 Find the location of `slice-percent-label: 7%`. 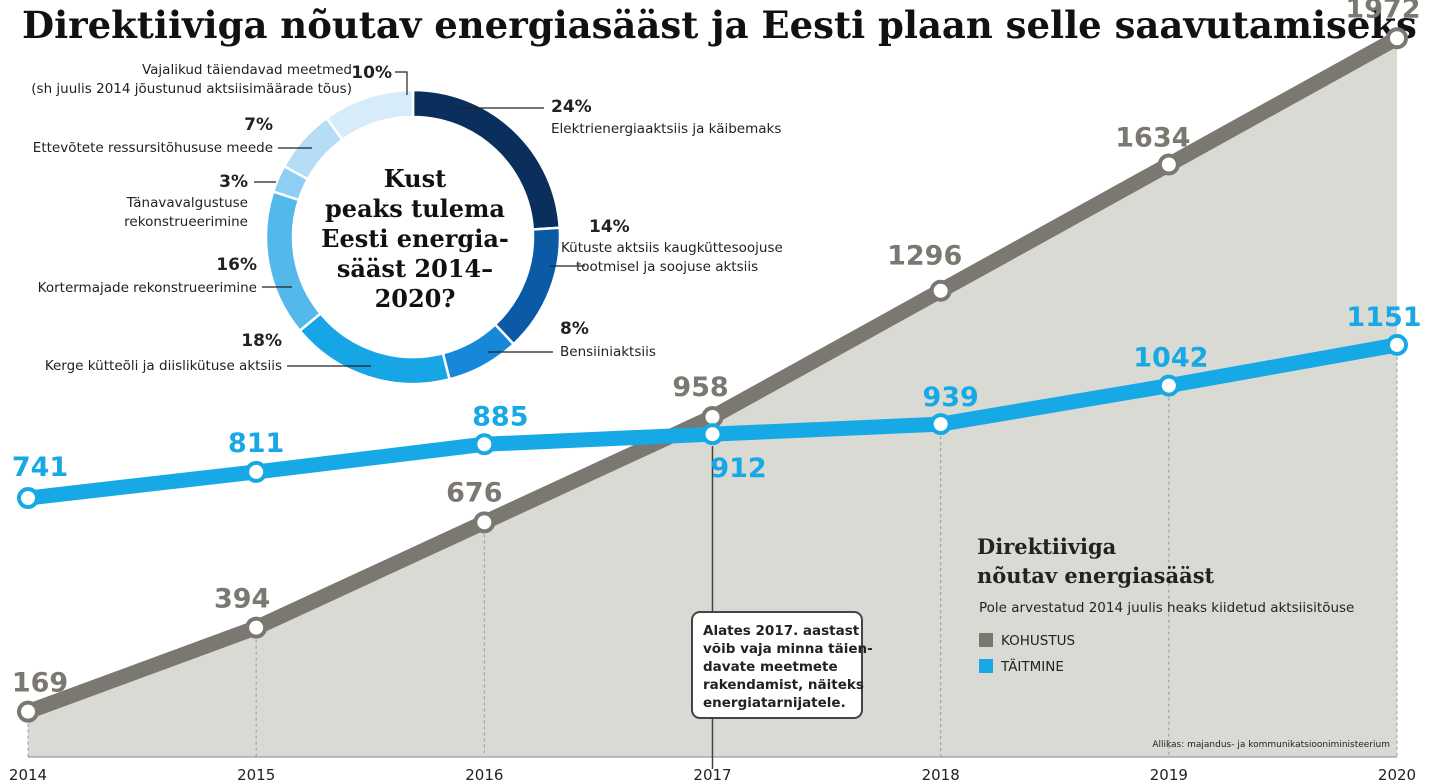

slice-percent-label: 7% is located at coordinates (258, 125).